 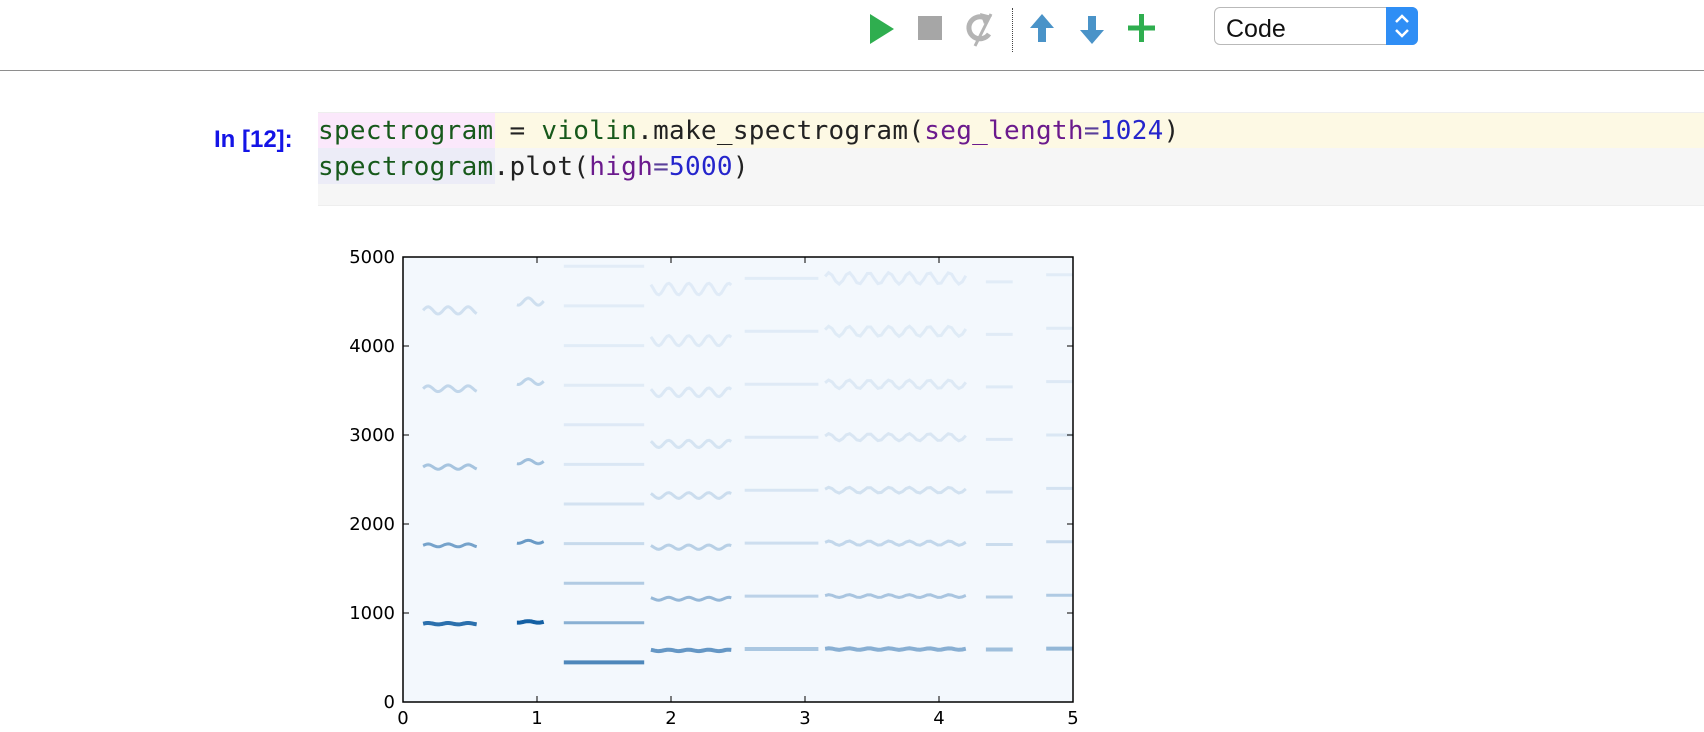 I want to click on y-tick-label: 1000, so click(x=372, y=613).